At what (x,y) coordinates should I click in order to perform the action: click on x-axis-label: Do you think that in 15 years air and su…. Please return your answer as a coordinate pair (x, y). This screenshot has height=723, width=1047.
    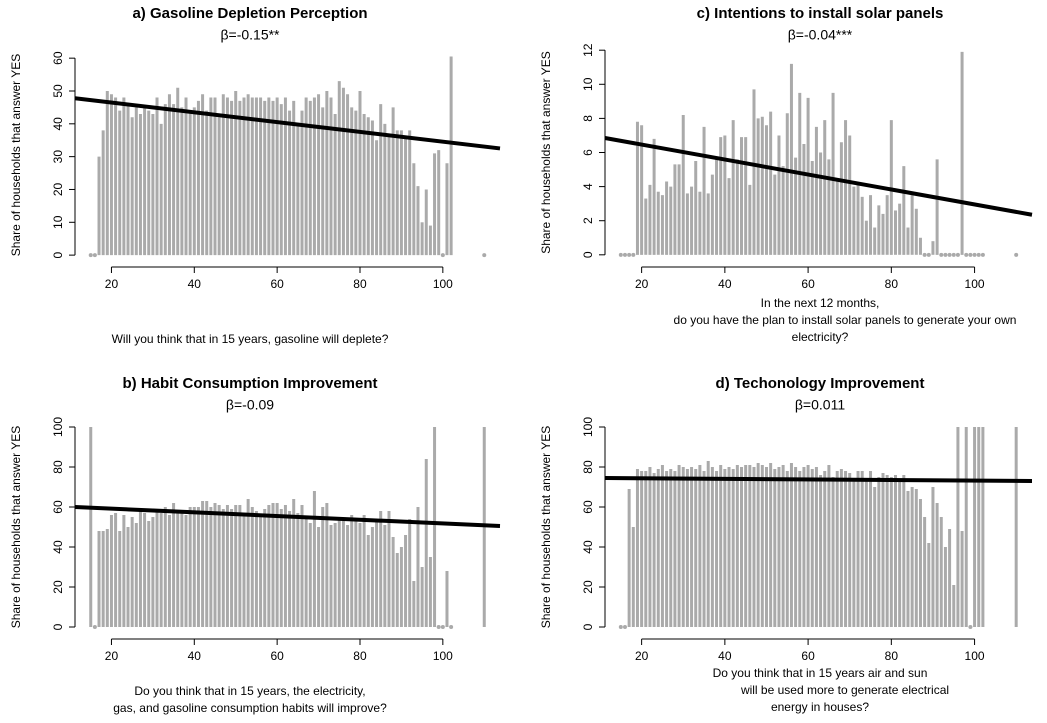
    Looking at the image, I should click on (820, 673).